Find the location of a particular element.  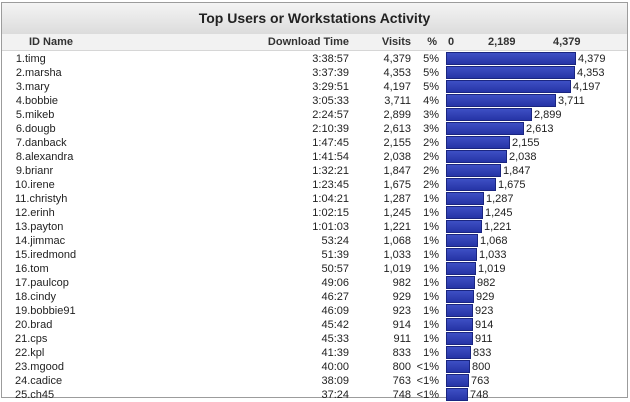

table-row: 20.brad 45:42 914 1% 914 is located at coordinates (314, 325).